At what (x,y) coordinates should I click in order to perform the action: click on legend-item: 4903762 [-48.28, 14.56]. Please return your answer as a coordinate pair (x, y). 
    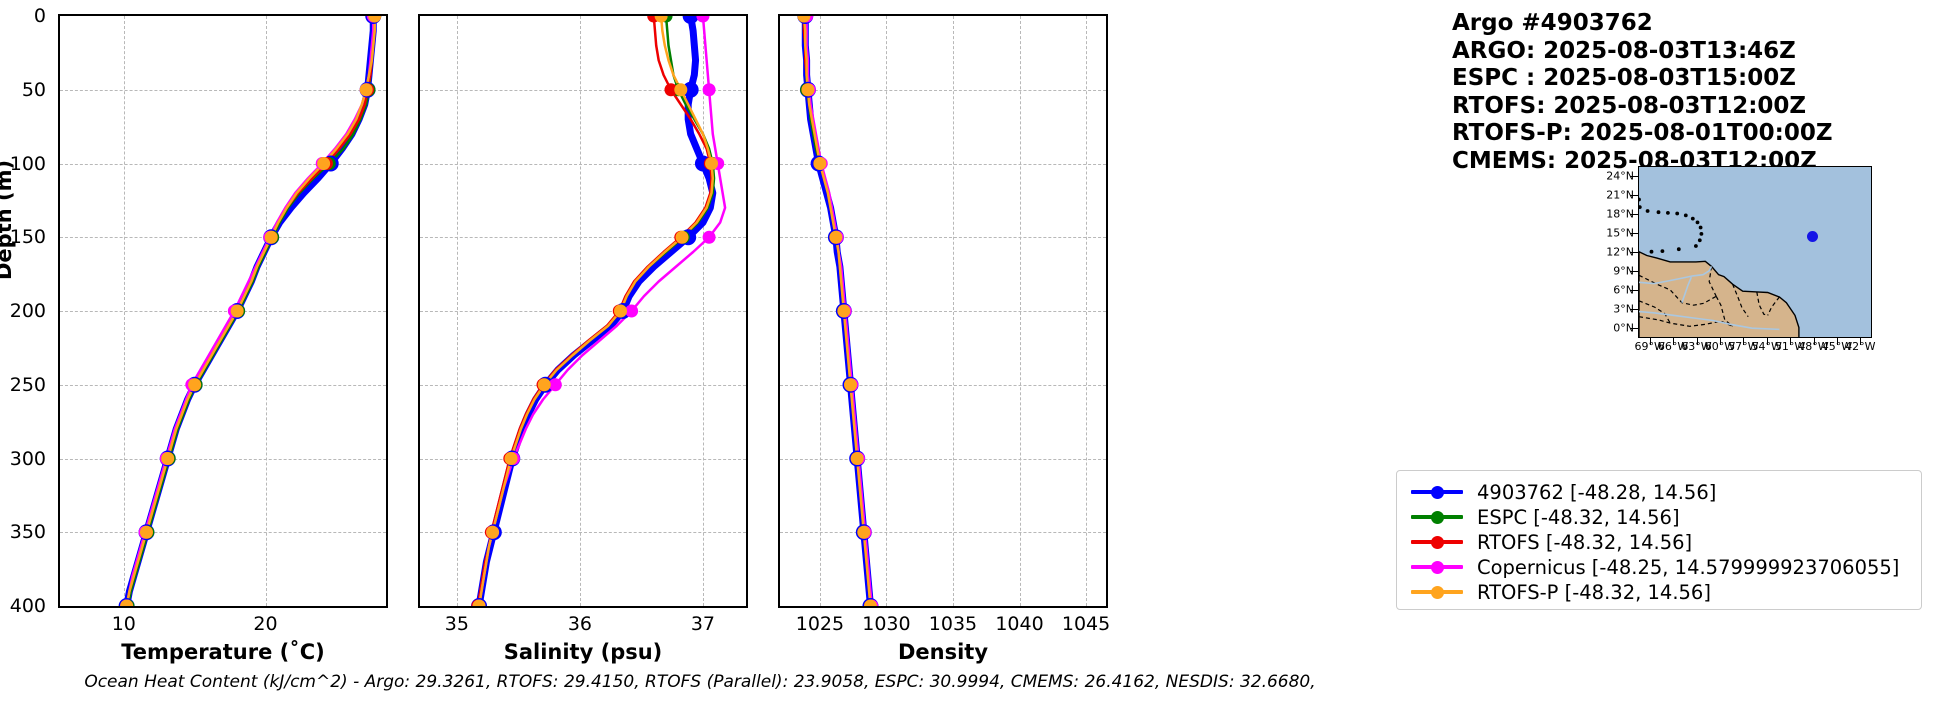
    Looking at the image, I should click on (1563, 492).